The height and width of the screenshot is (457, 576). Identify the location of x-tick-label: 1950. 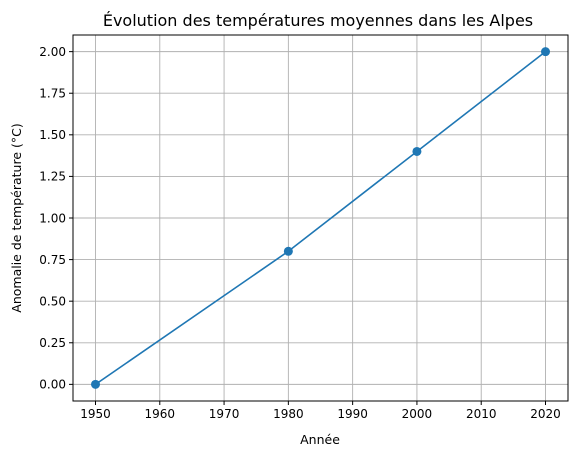
(95, 414).